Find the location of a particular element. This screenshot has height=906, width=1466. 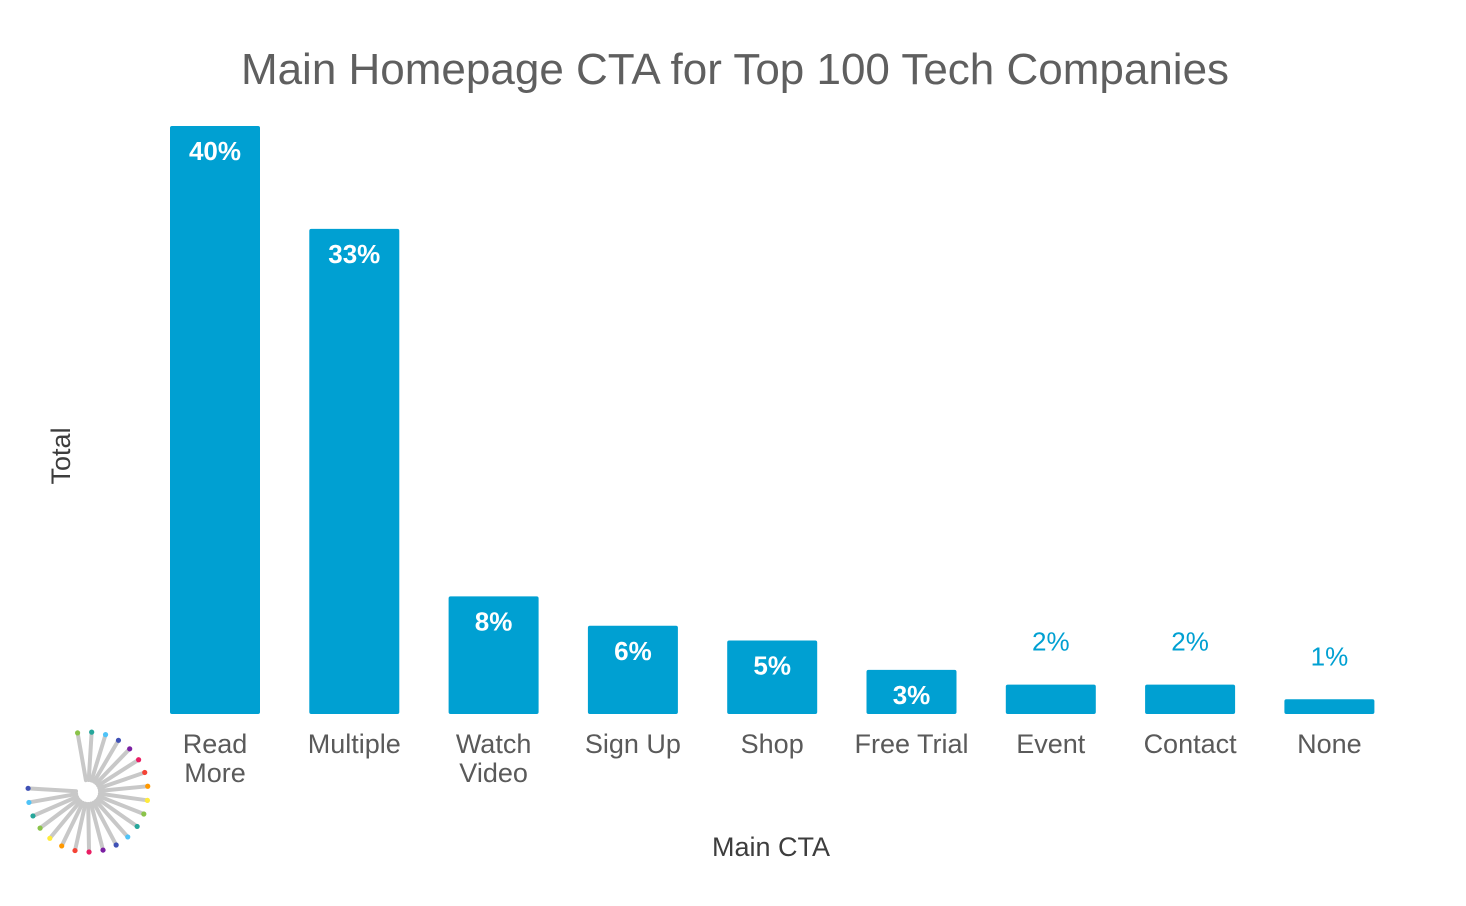

x-tick-label: Contact is located at coordinates (1191, 744).